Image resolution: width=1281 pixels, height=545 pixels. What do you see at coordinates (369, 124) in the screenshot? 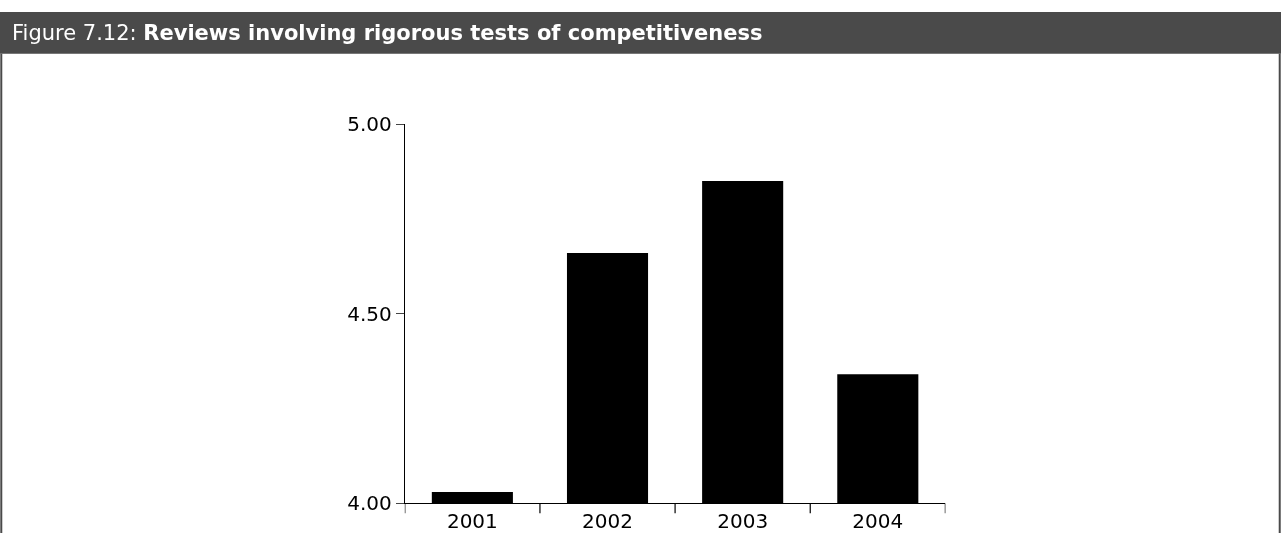
I see `y-tick-label: 5.00` at bounding box center [369, 124].